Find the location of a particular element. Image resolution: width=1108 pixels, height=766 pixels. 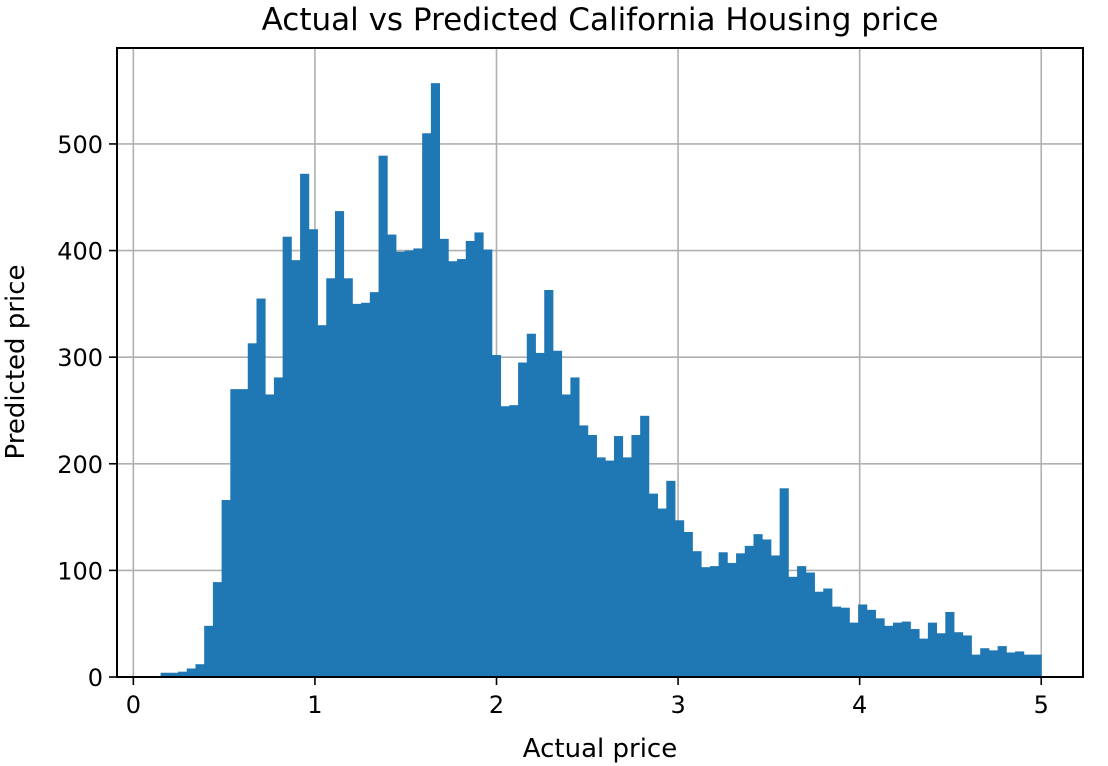

y-tick-label: 500 is located at coordinates (80, 145).